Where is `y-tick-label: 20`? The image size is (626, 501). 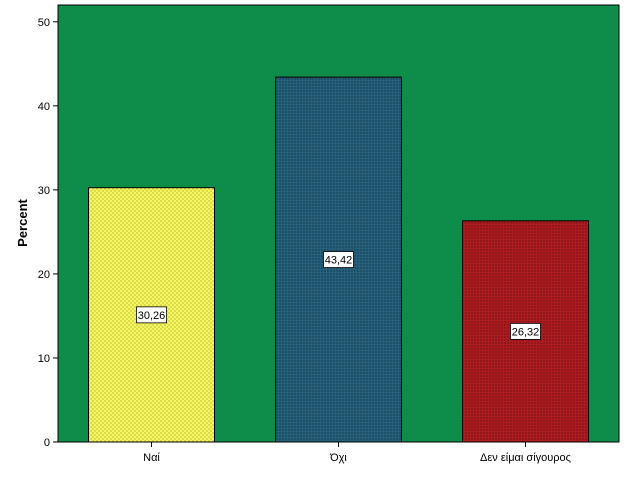
y-tick-label: 20 is located at coordinates (44, 275).